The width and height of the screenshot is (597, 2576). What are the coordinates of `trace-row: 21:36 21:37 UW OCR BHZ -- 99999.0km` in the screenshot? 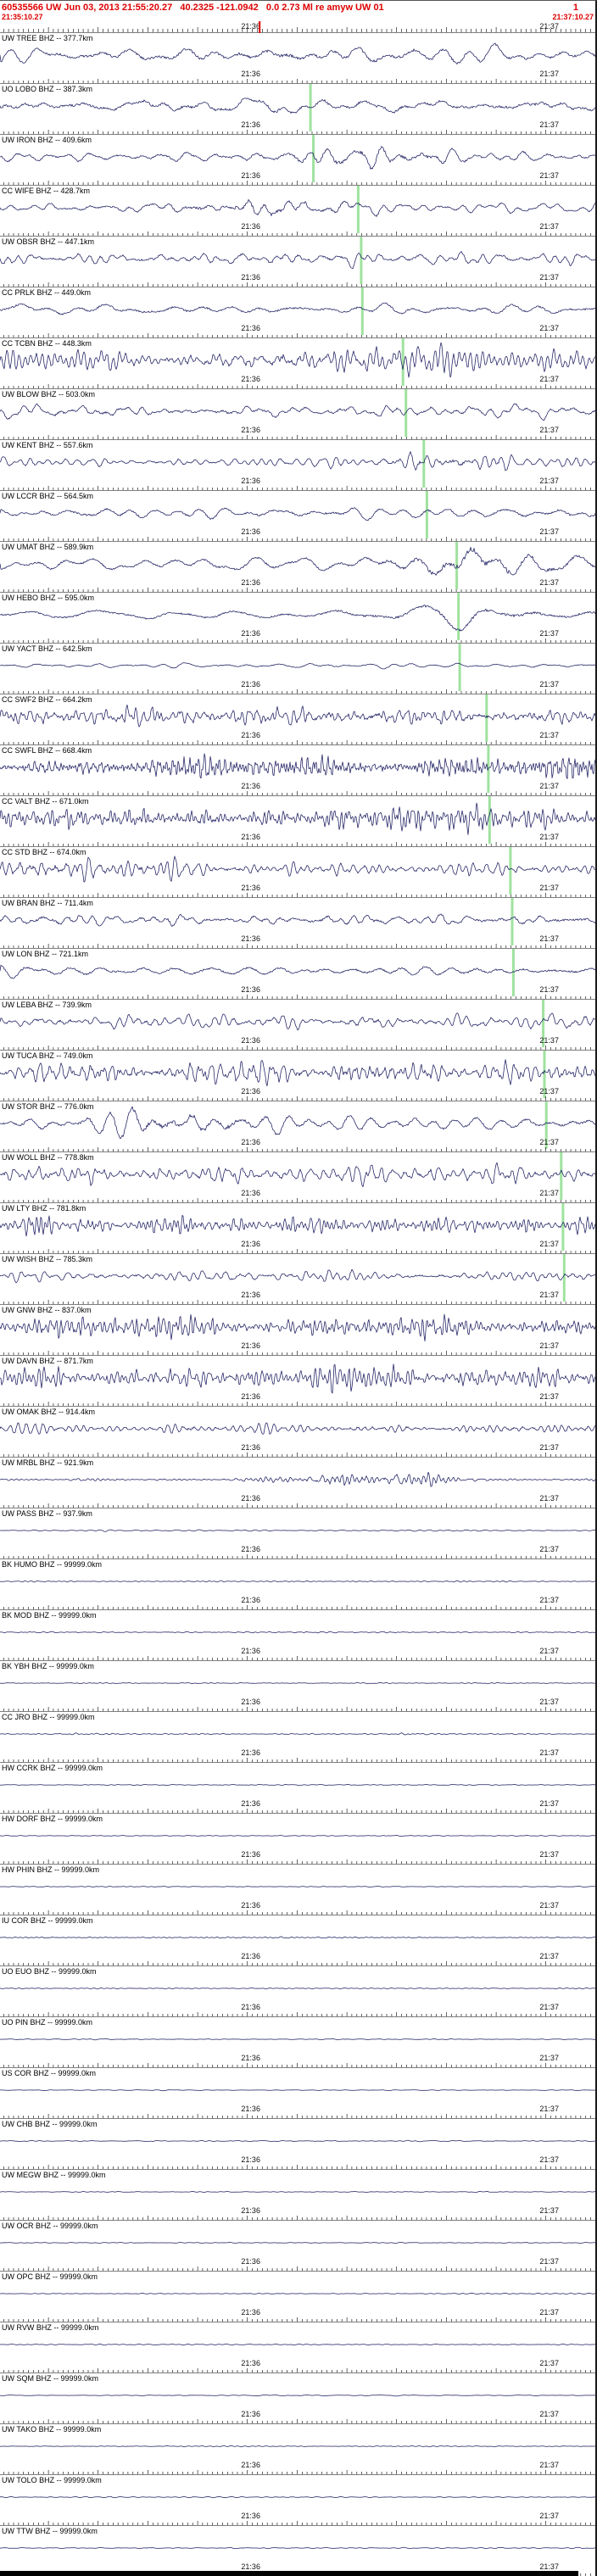 It's located at (298, 2246).